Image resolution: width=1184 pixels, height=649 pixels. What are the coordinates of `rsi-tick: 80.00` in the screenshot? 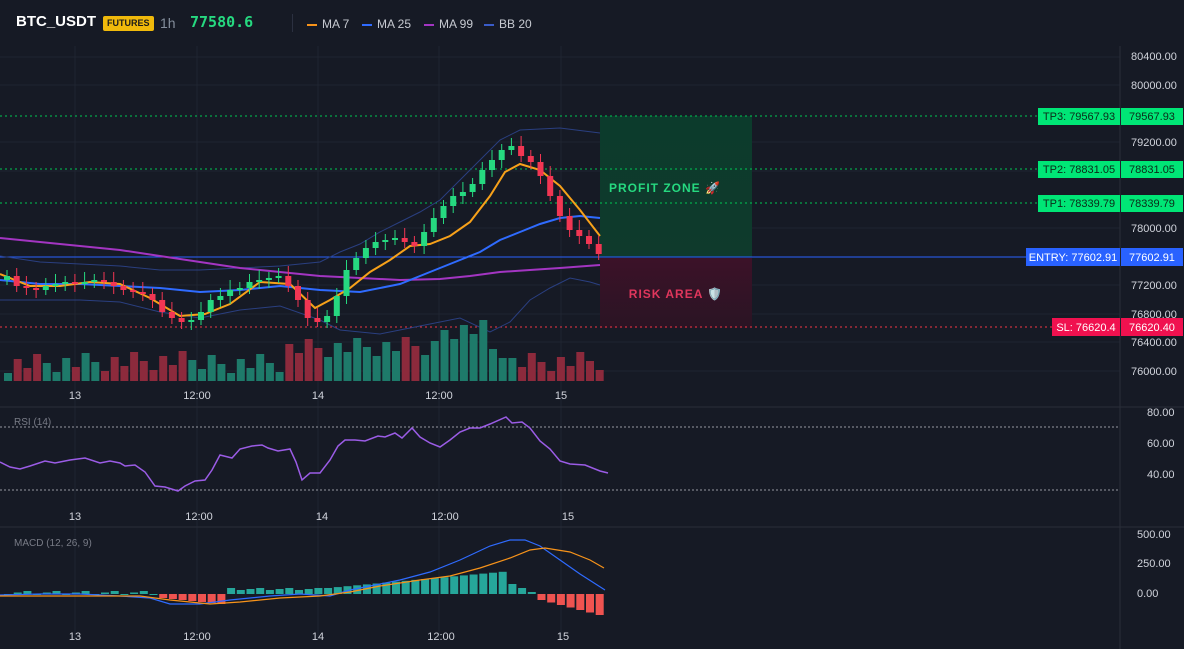 It's located at (1161, 413).